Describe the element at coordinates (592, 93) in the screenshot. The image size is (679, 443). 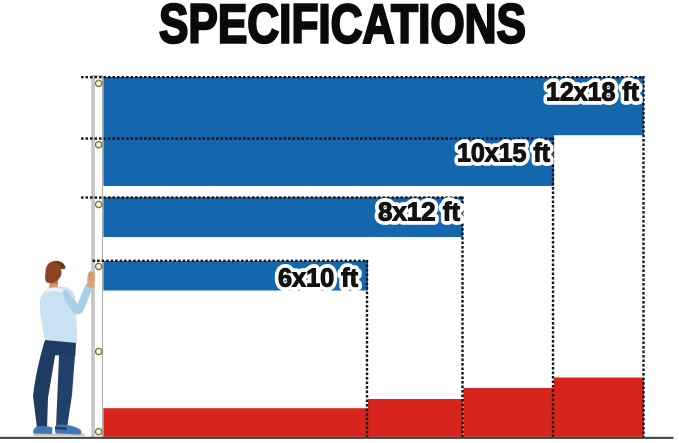
I see `svg-text: 12x18 ft` at that location.